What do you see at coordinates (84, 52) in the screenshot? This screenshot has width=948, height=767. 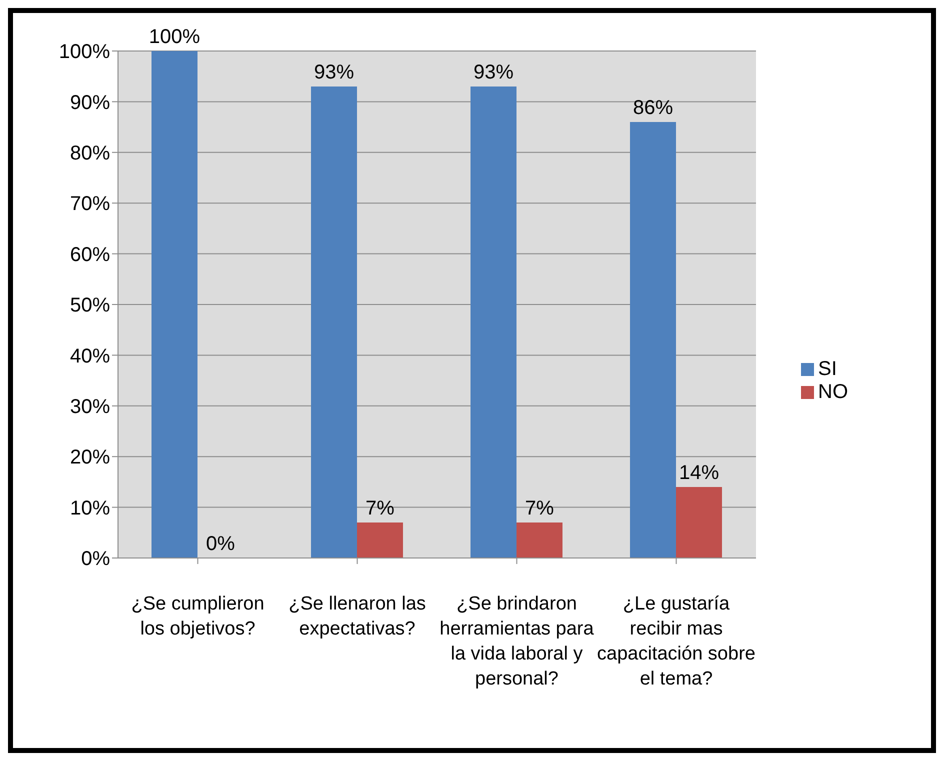 I see `y-tick-label: 100%` at bounding box center [84, 52].